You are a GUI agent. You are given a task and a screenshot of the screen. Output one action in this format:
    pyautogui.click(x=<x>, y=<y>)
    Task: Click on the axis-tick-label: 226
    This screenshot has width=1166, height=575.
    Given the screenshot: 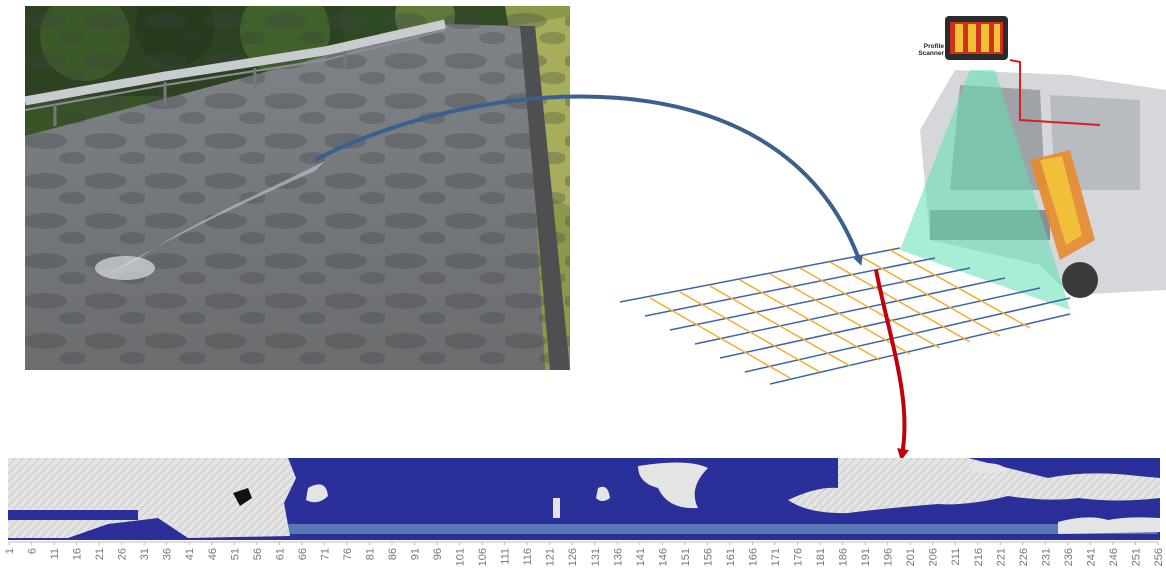 What is the action you would take?
    pyautogui.click(x=1024, y=557)
    